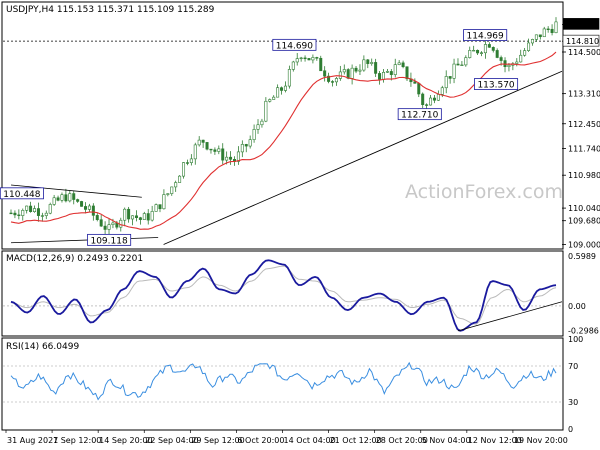 The image size is (600, 450). What do you see at coordinates (584, 208) in the screenshot?
I see `price-axis-label: 110.040` at bounding box center [584, 208].